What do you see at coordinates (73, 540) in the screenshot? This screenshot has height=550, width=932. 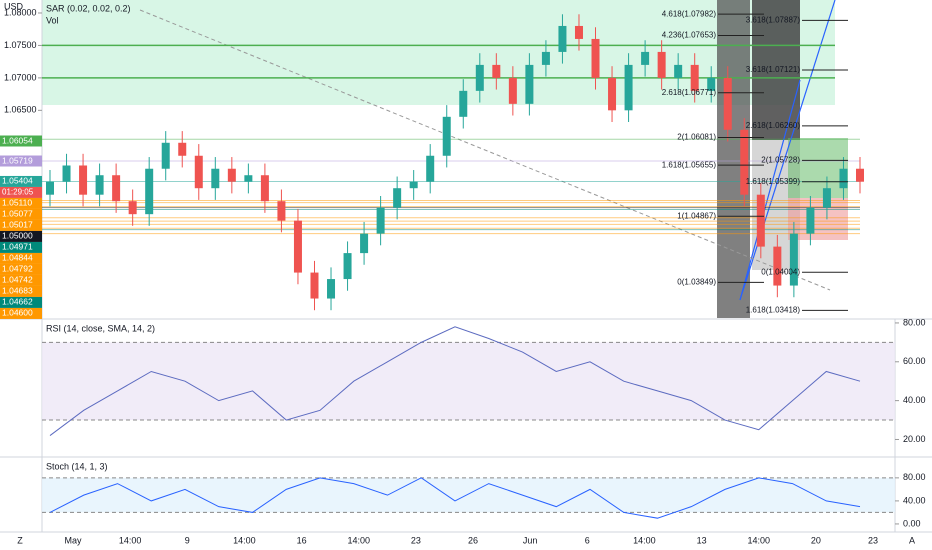 I see `x-tick-label: May` at bounding box center [73, 540].